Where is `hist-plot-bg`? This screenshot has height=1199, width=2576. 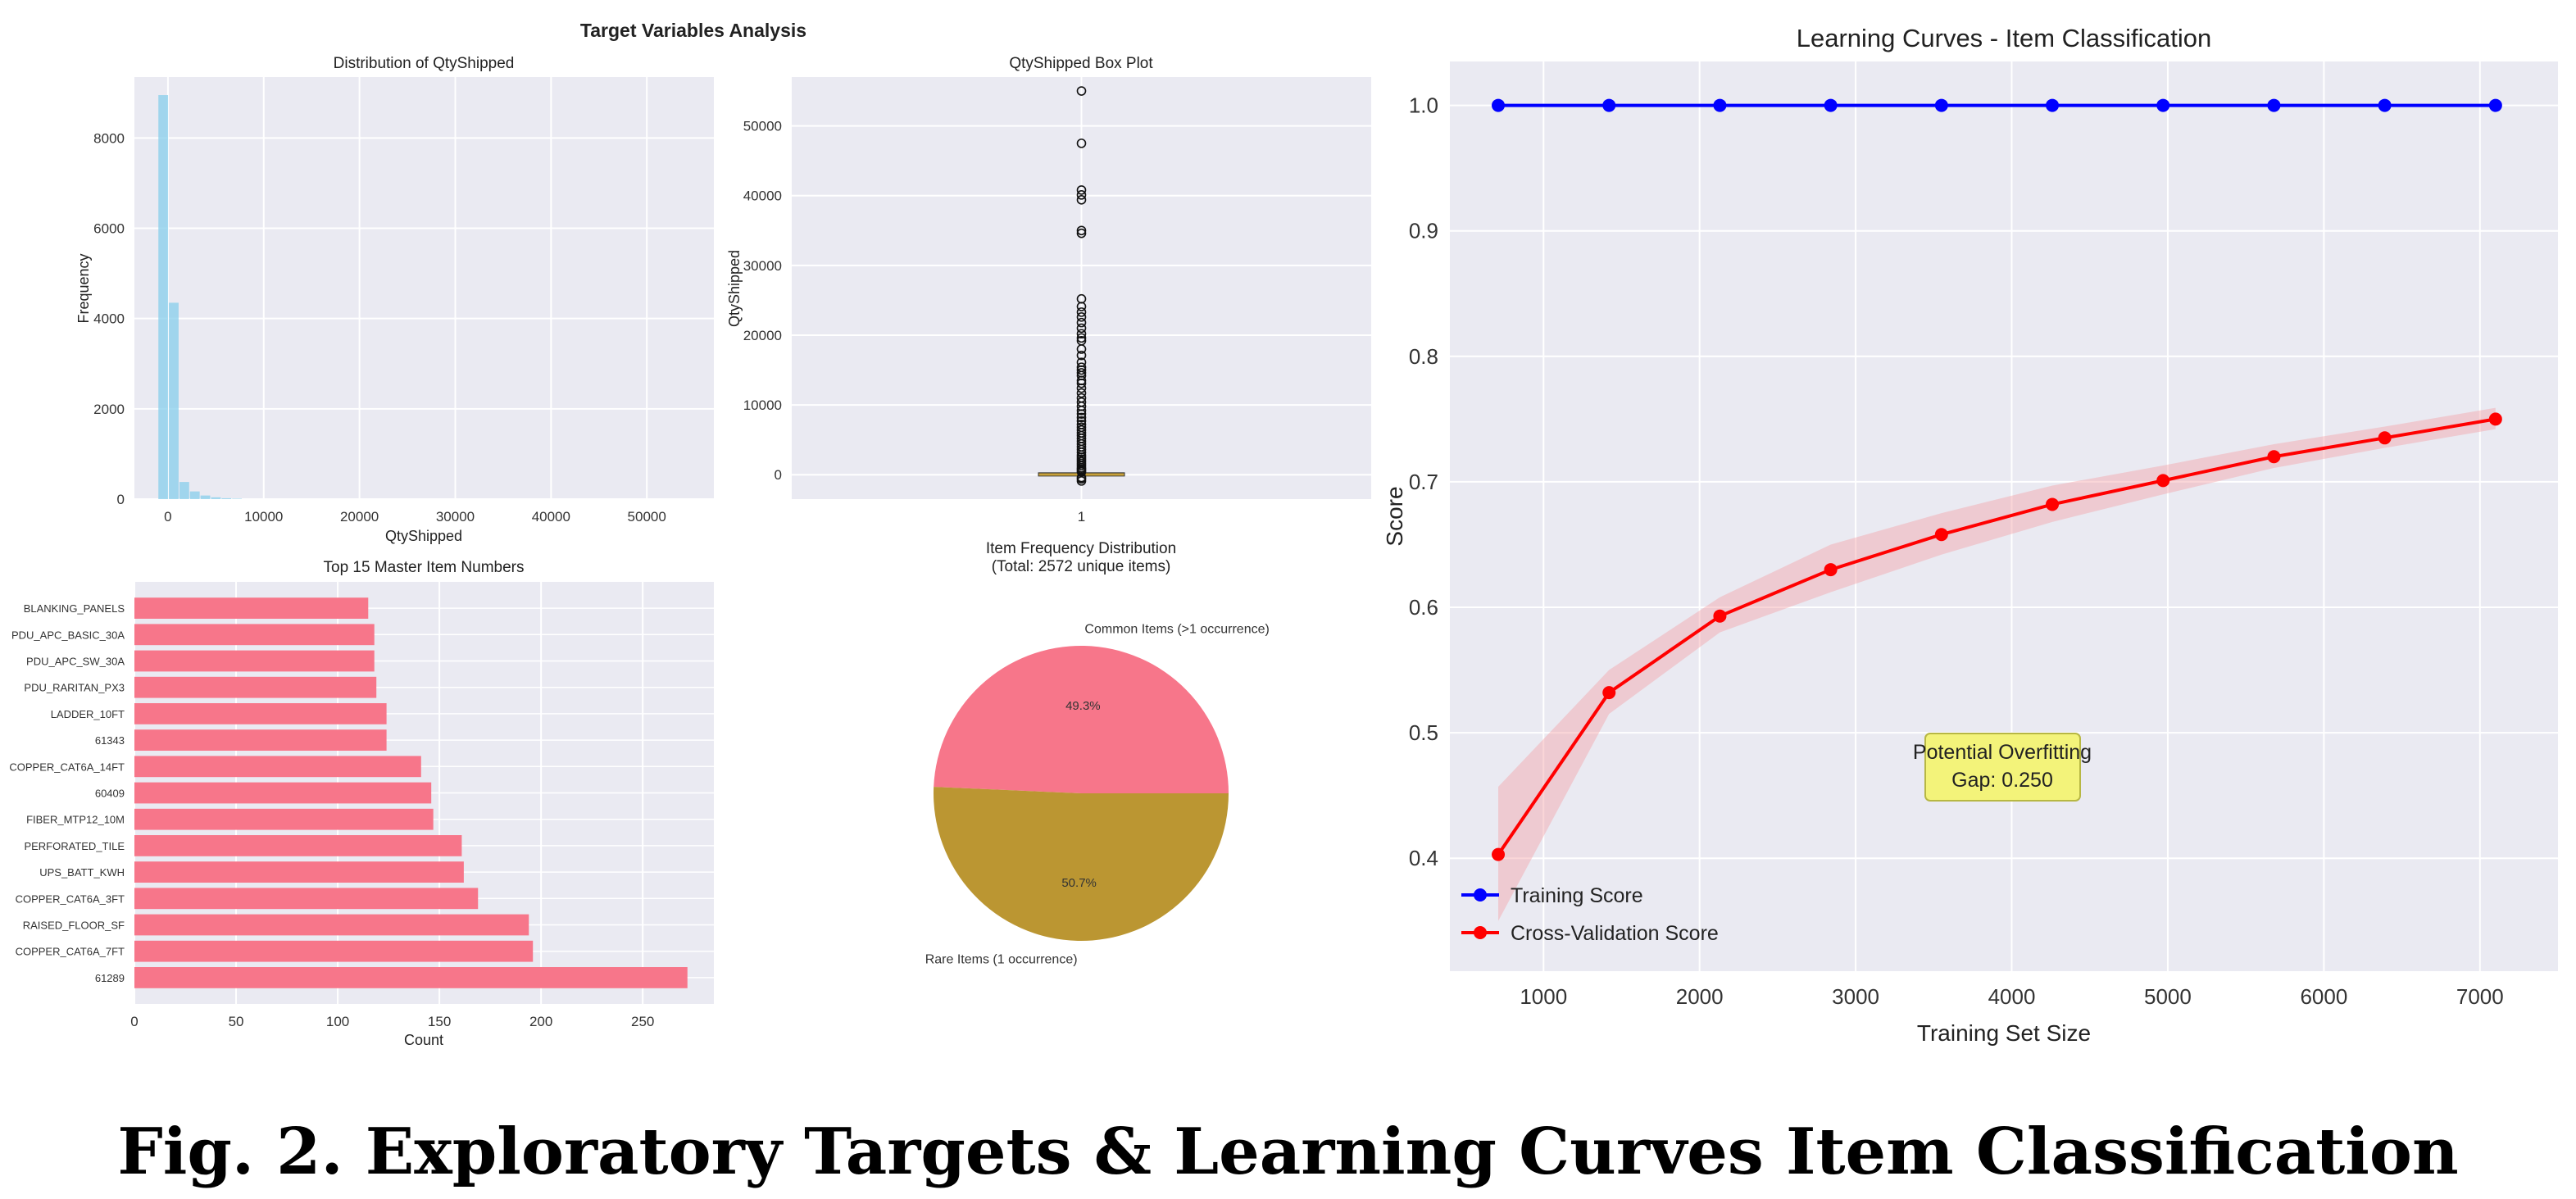
hist-plot-bg is located at coordinates (424, 288).